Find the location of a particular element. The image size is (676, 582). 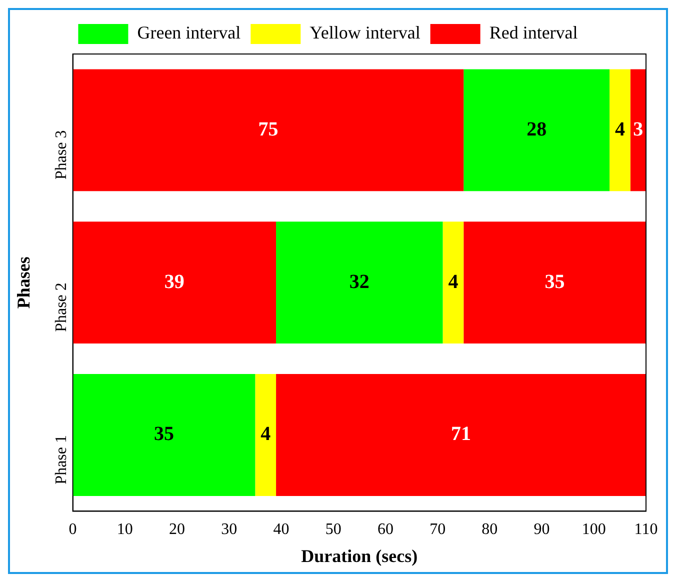

y-tick-label: Phase 2 is located at coordinates (61, 307).